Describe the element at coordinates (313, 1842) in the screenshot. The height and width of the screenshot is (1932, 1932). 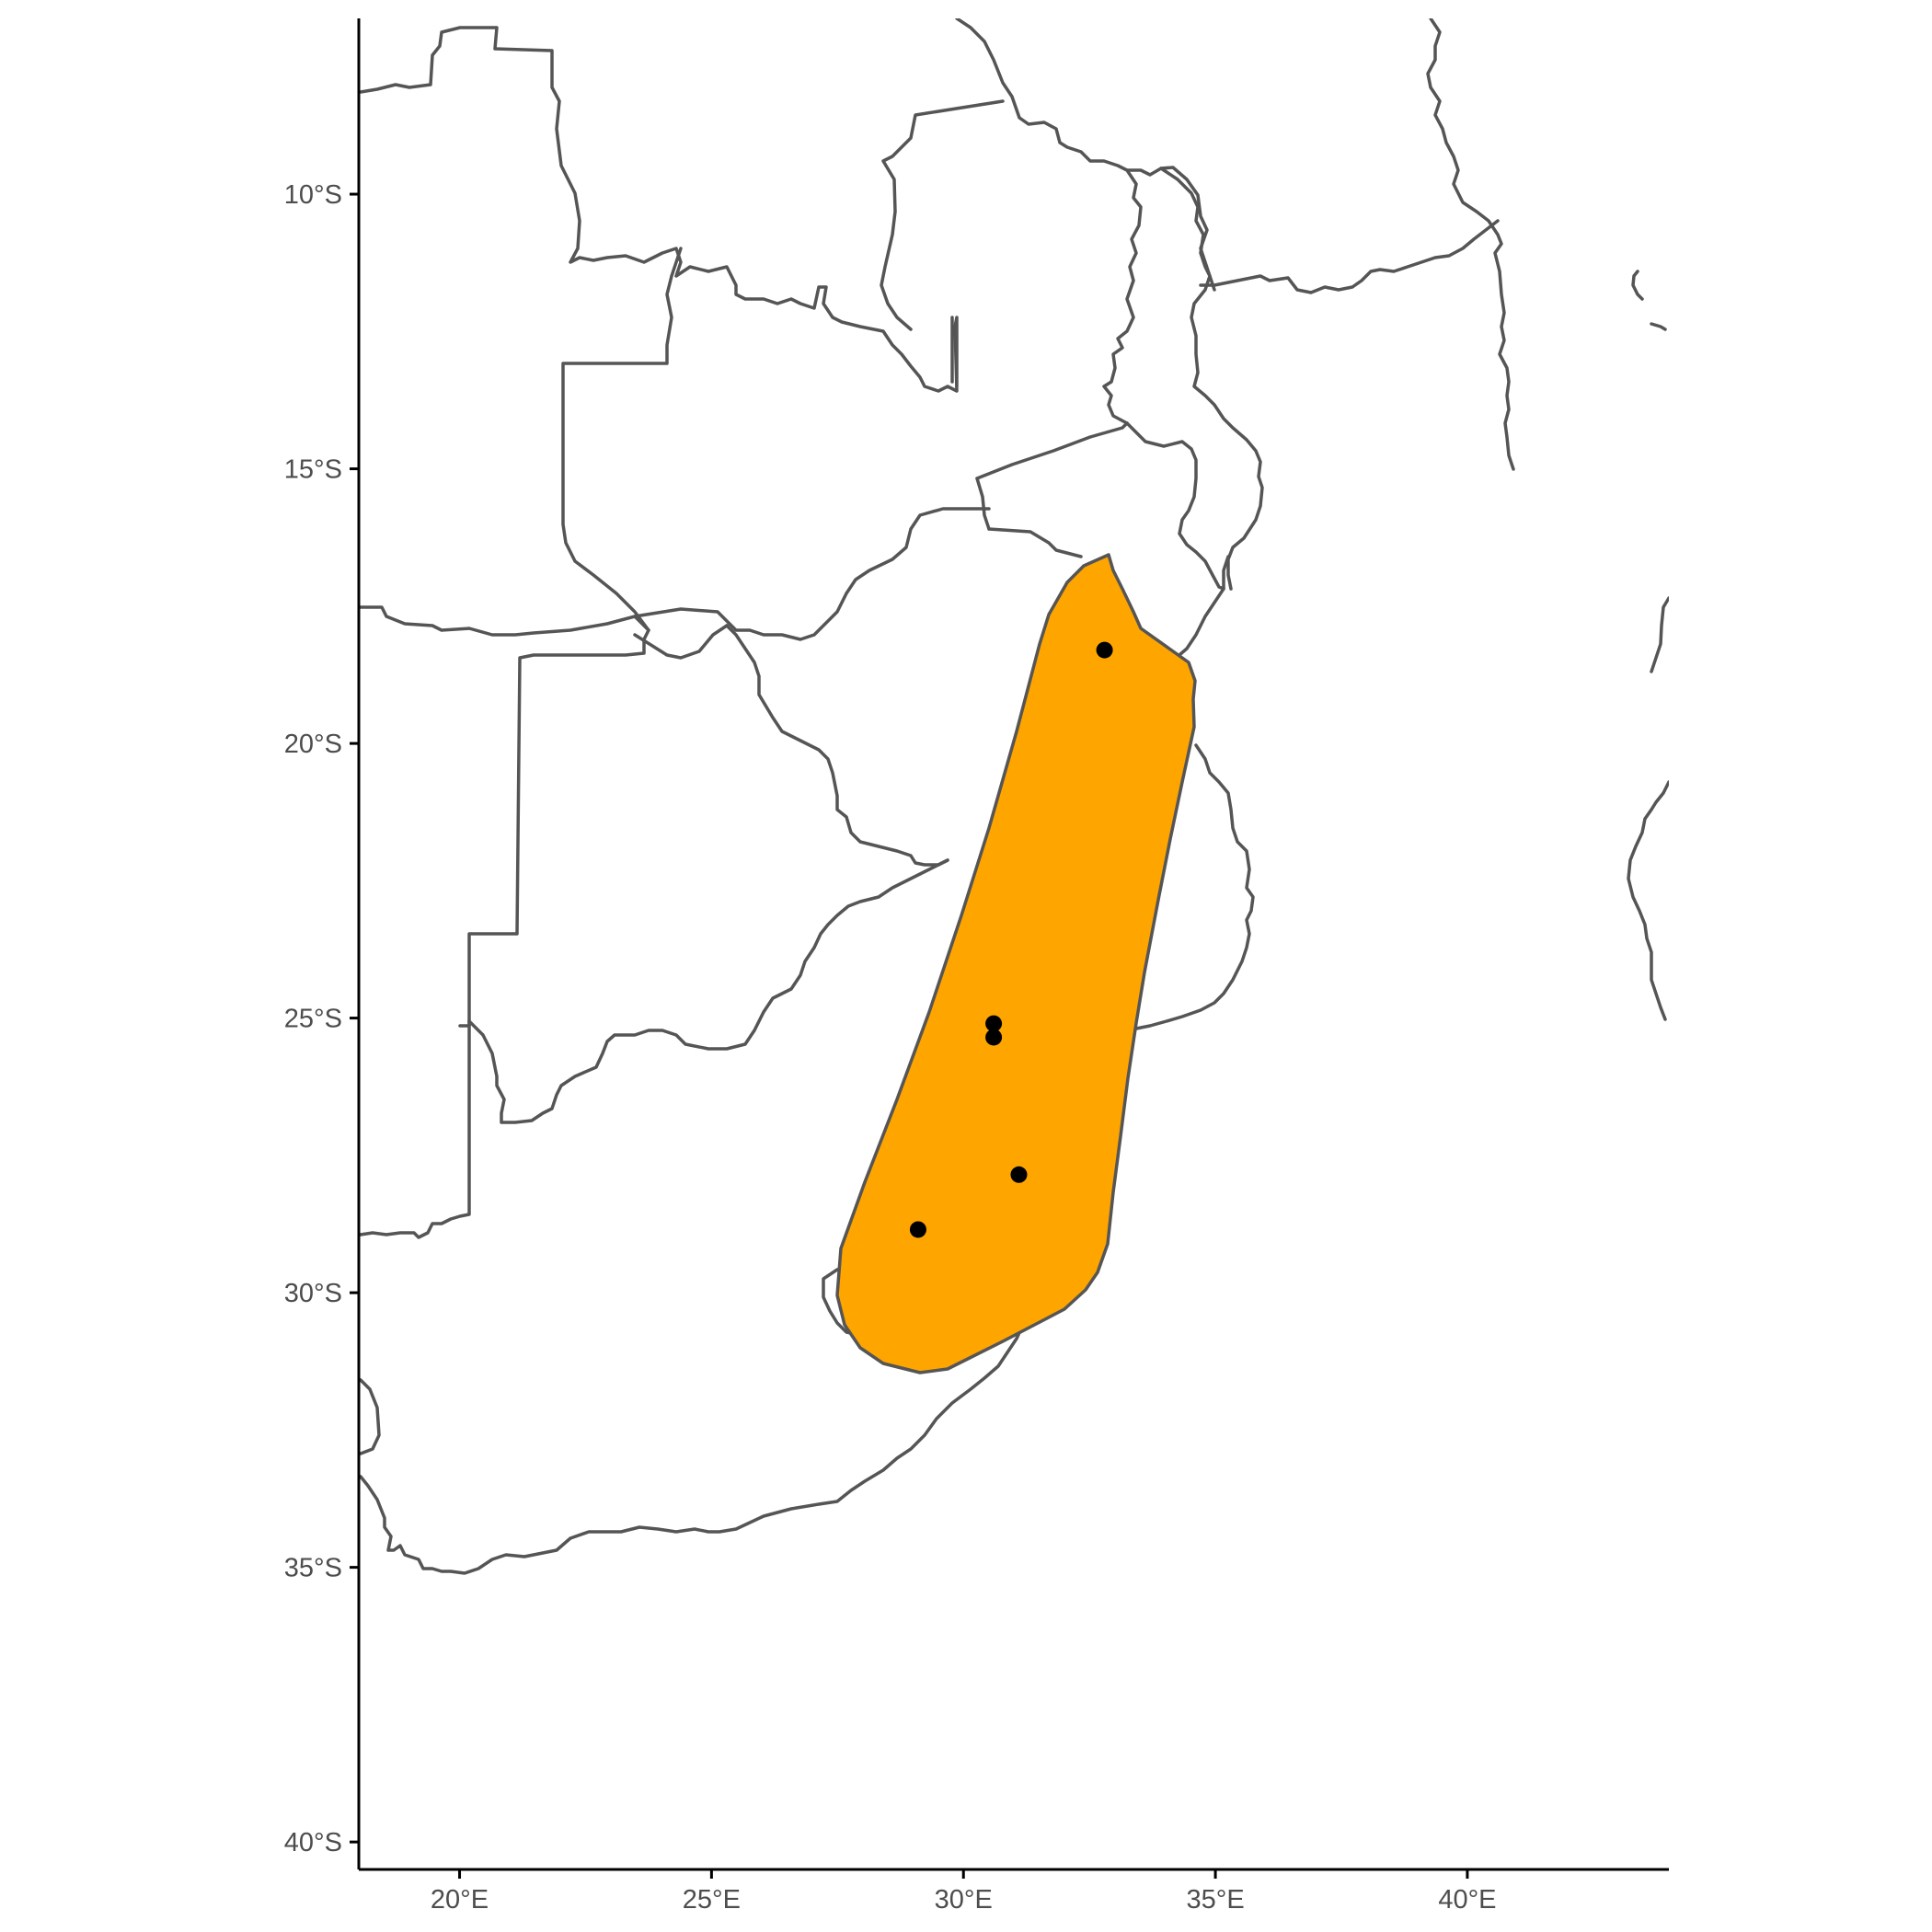
I see `y-tick-label: 40°S` at that location.